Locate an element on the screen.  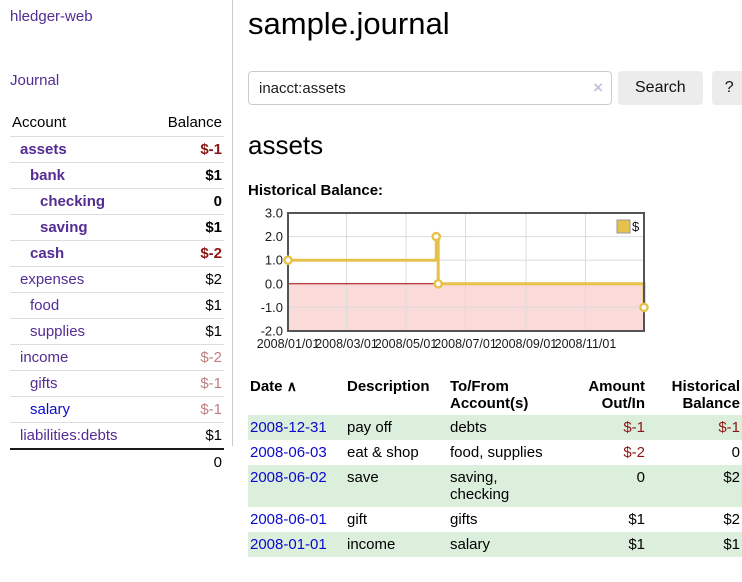
account-row: cash $-2 is located at coordinates (117, 253).